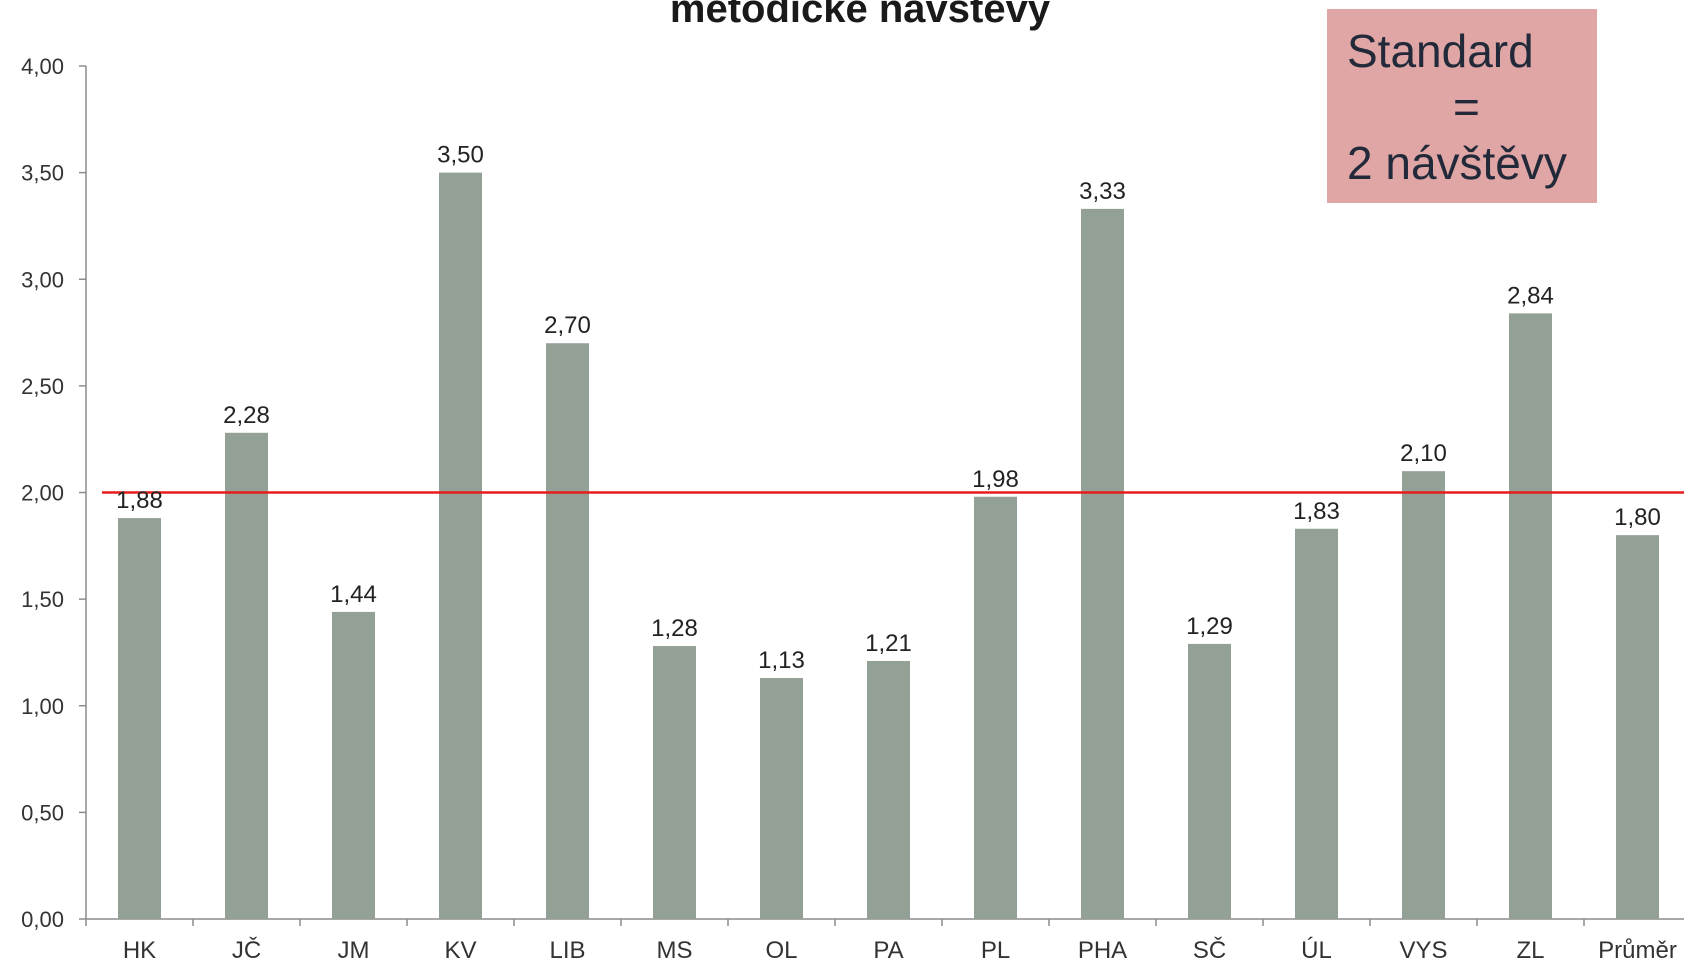 Image resolution: width=1684 pixels, height=963 pixels. Describe the element at coordinates (1423, 453) in the screenshot. I see `data-label: 2,10` at that location.